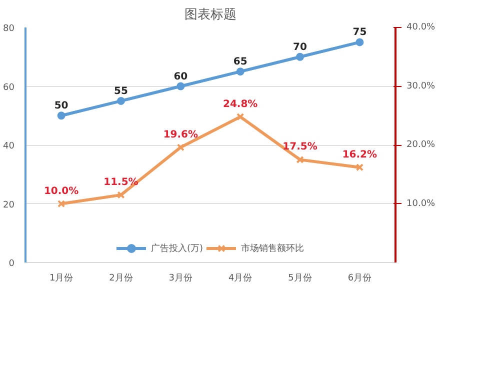 This screenshot has height=375, width=500. What do you see at coordinates (181, 76) in the screenshot?
I see `data-label: 60` at bounding box center [181, 76].